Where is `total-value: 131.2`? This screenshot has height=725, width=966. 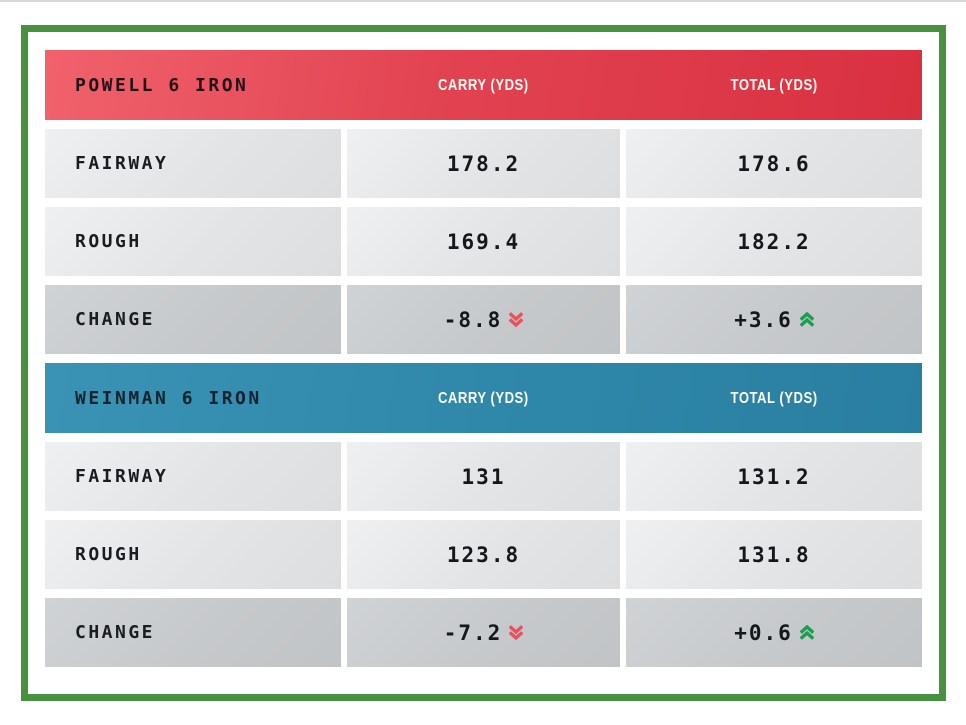
total-value: 131.2 is located at coordinates (774, 476).